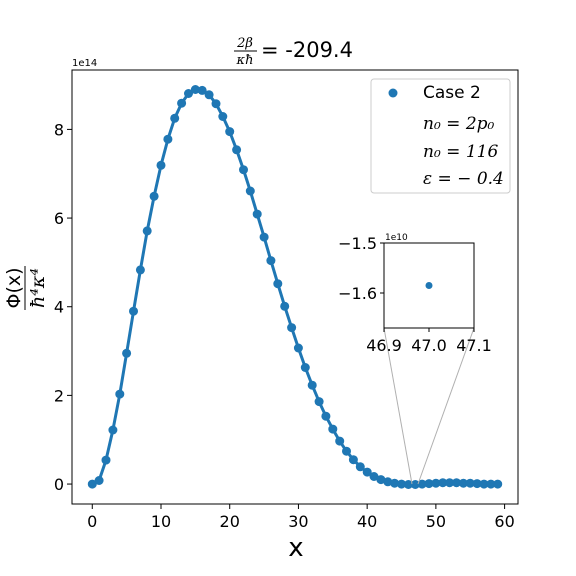  I want to click on x-axis-label: x, so click(295, 548).